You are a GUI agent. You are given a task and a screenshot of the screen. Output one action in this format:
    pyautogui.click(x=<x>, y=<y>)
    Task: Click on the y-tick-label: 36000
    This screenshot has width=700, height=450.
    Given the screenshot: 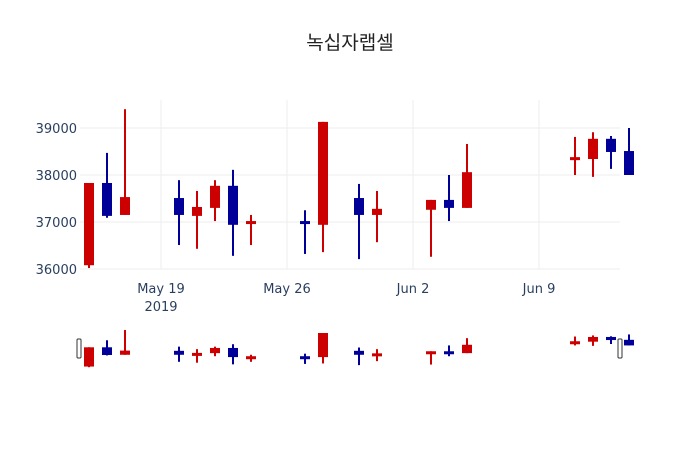 What is the action you would take?
    pyautogui.click(x=56, y=270)
    